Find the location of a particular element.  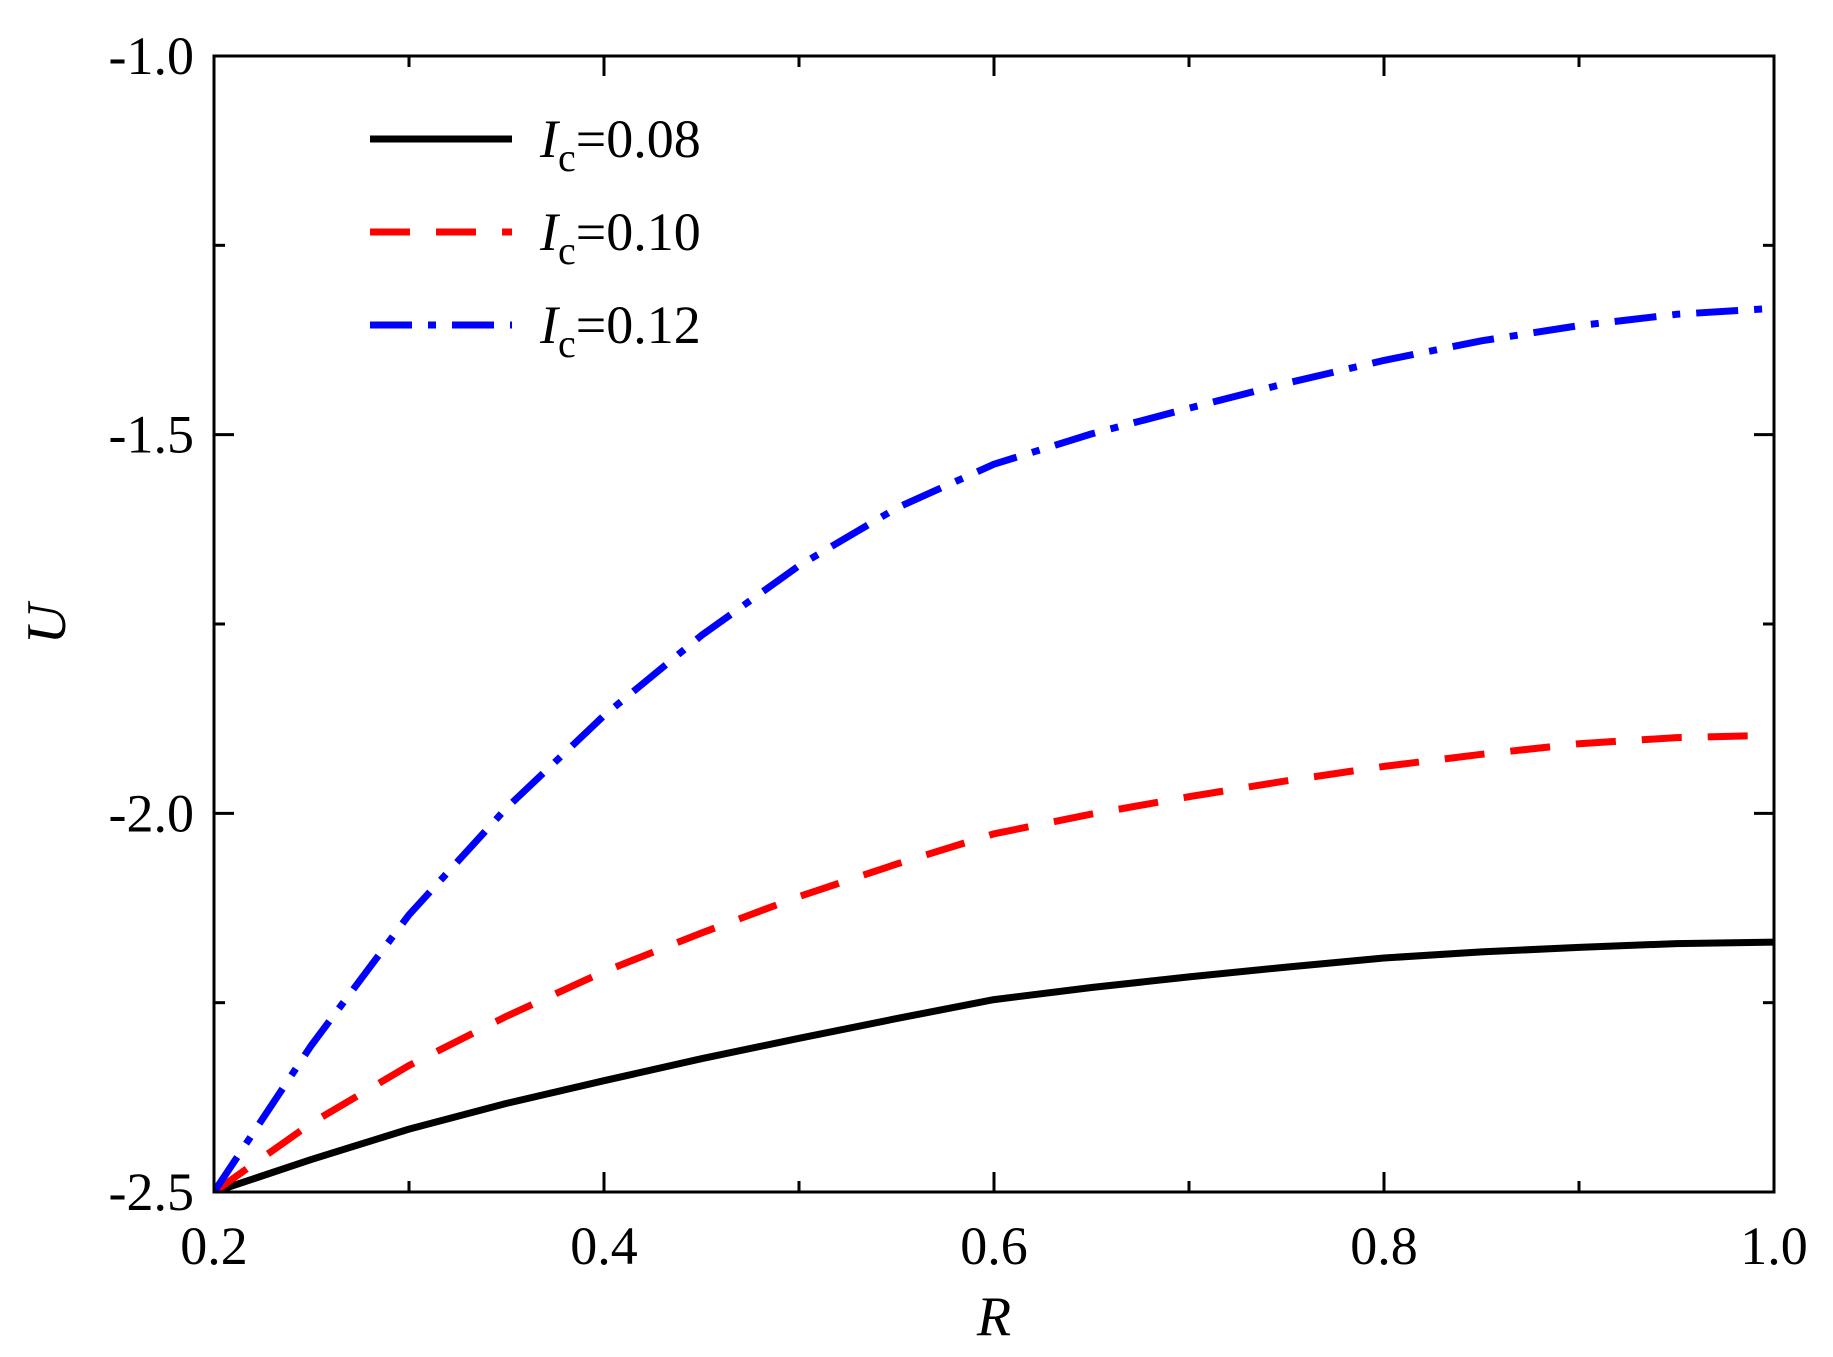

y-tick-label: -2.0 is located at coordinates (151, 813).